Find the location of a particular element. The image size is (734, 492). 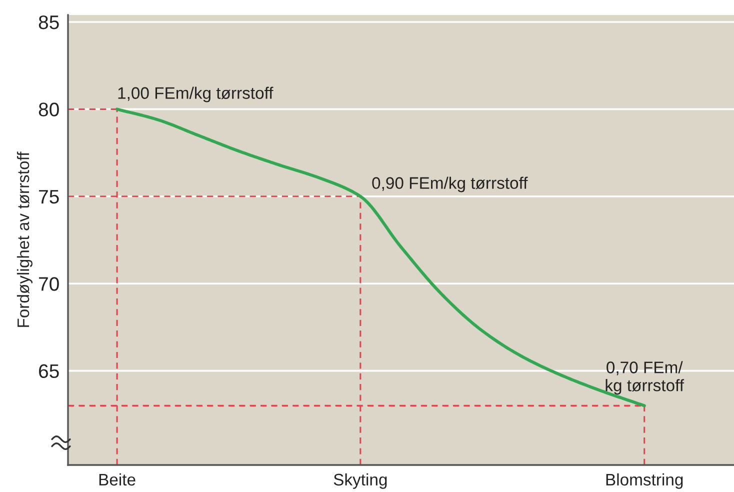

annotation: 0,70 FEm/ kg tørrstoff is located at coordinates (645, 378).